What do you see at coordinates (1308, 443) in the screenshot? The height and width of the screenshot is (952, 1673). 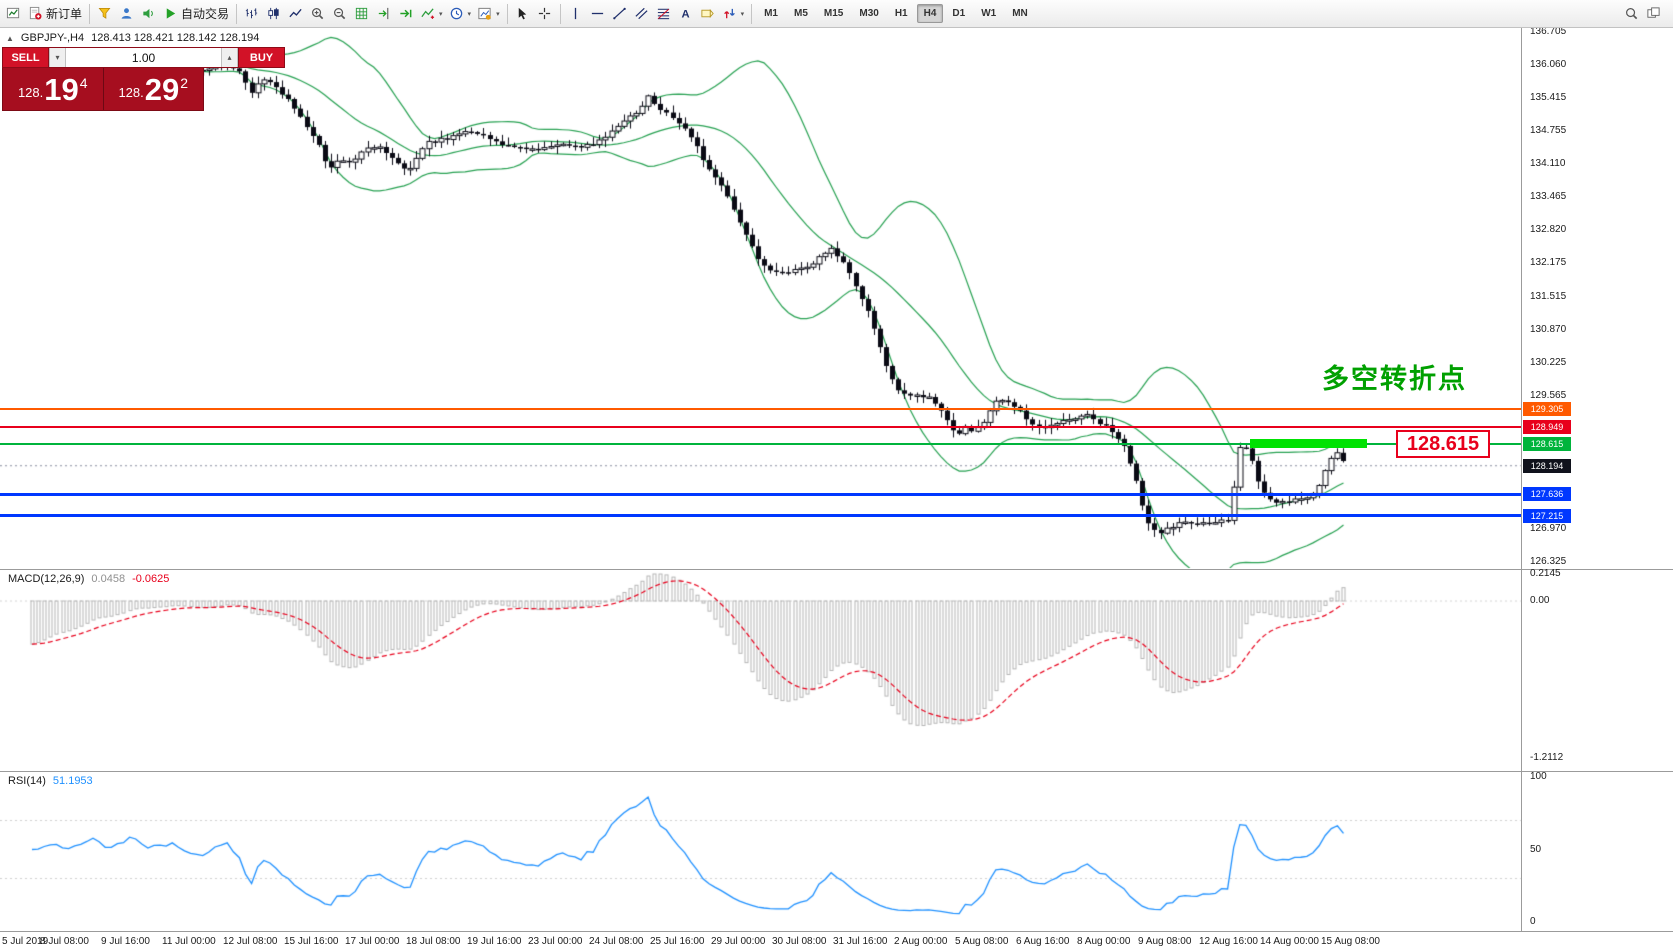 I see `highlight-segment` at bounding box center [1308, 443].